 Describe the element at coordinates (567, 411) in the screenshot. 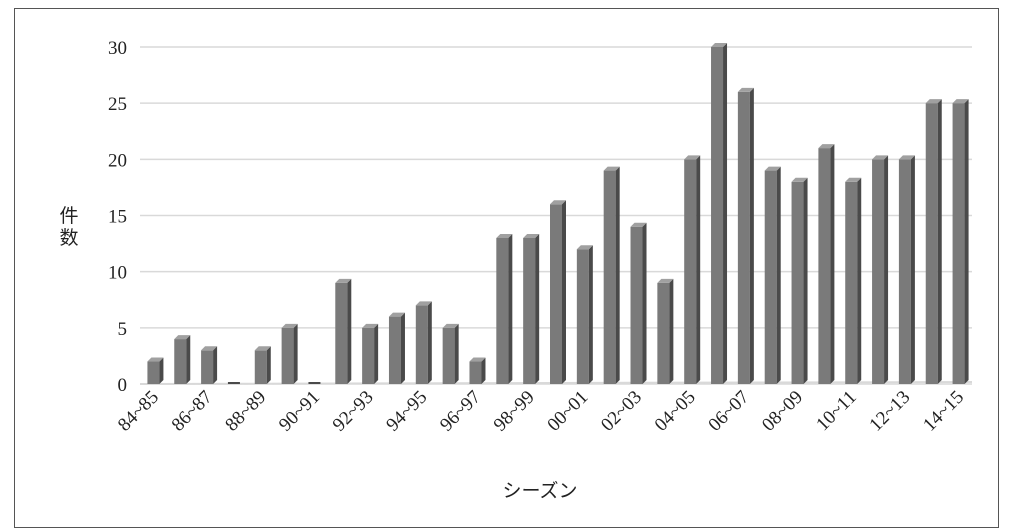

I see `x-tick-label: 00~01` at that location.